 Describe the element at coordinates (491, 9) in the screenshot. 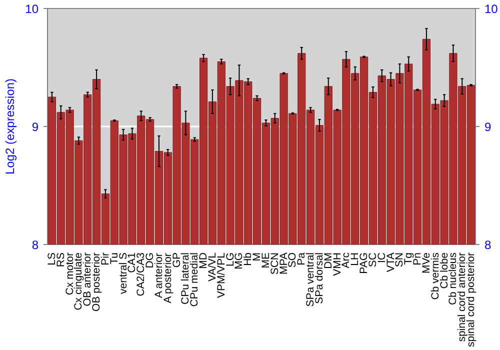

I see `y2-tick-label: 10` at that location.